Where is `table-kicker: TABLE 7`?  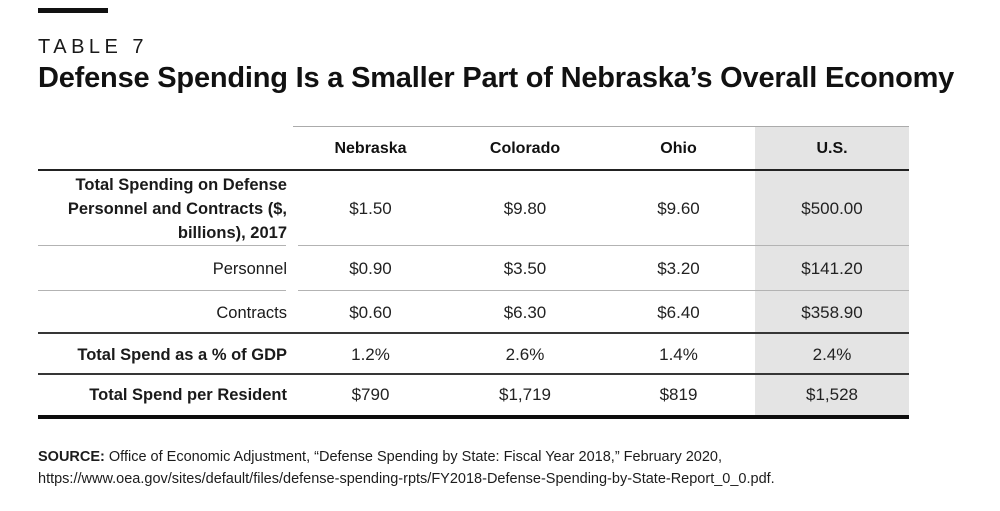 table-kicker: TABLE 7 is located at coordinates (93, 47).